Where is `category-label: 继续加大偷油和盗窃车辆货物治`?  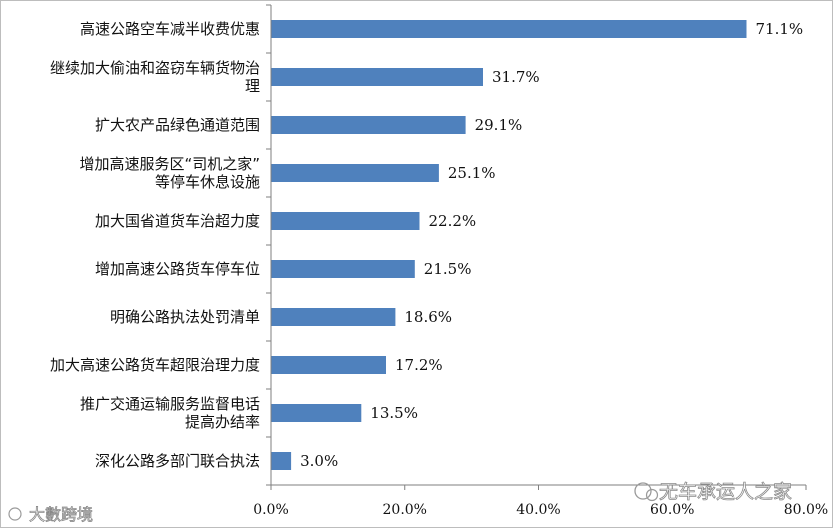 category-label: 继续加大偷油和盗窃车辆货物治 is located at coordinates (155, 68).